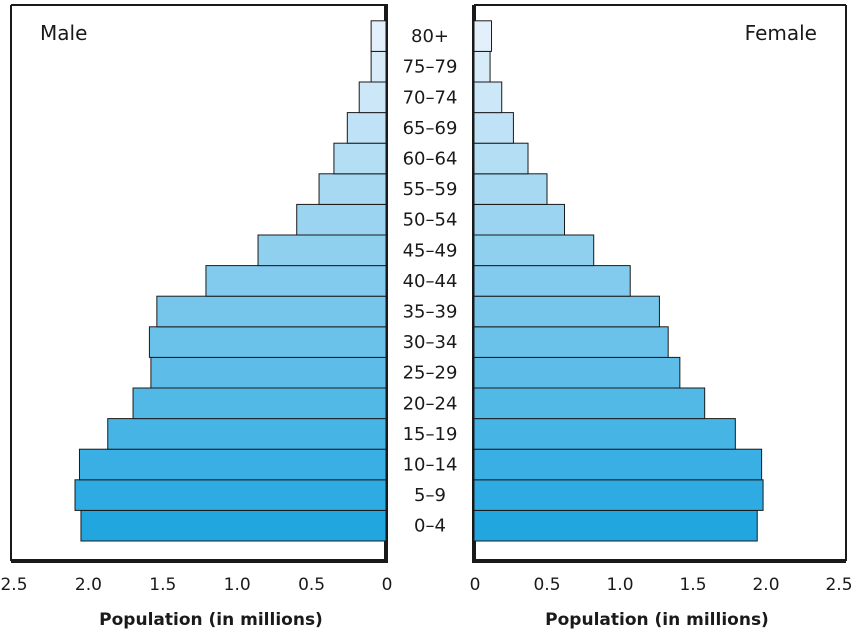 This screenshot has width=857, height=635. Describe the element at coordinates (63, 33) in the screenshot. I see `male-label: Male` at that location.